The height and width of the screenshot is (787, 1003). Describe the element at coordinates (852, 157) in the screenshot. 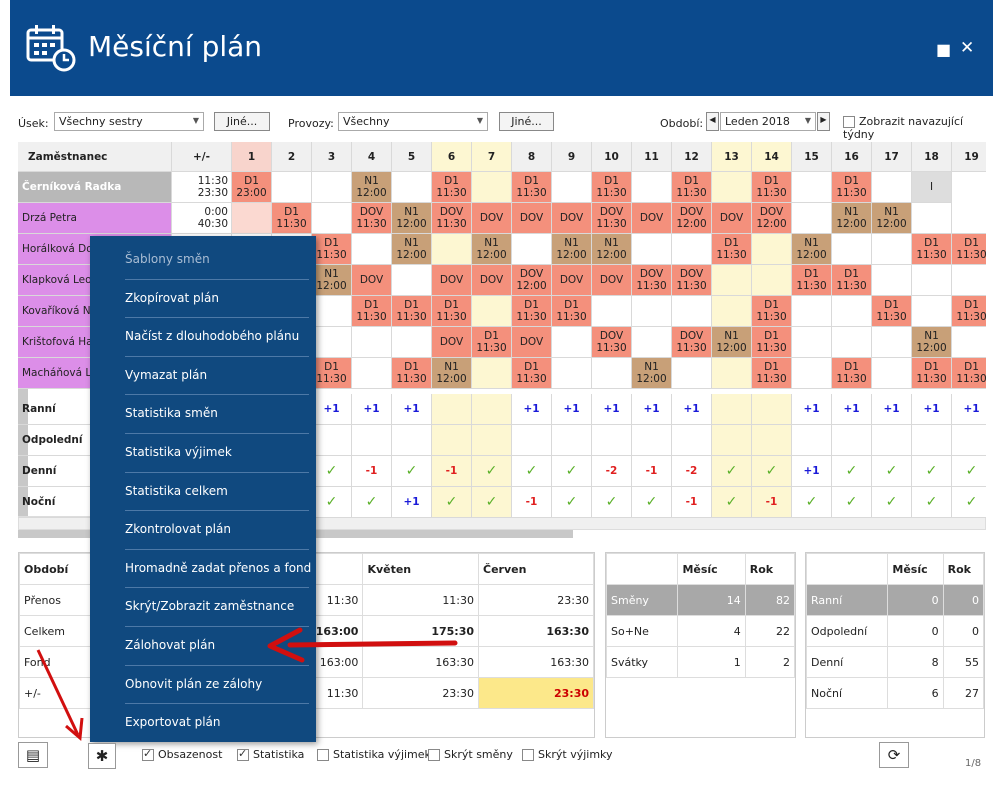

I see `day-header: 16` at that location.